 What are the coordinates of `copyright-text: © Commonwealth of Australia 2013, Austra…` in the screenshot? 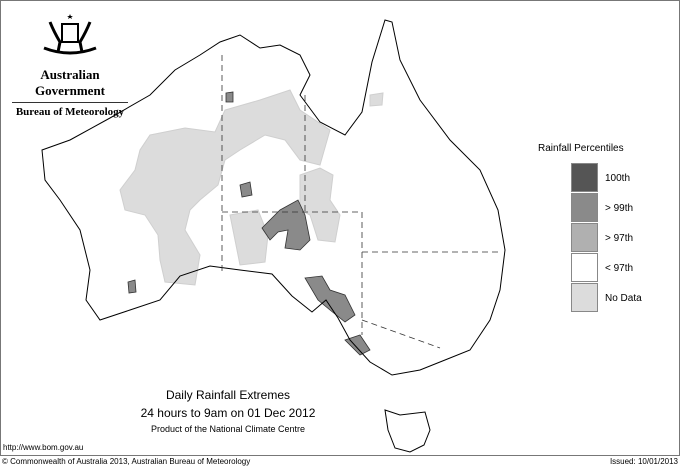 It's located at (126, 461).